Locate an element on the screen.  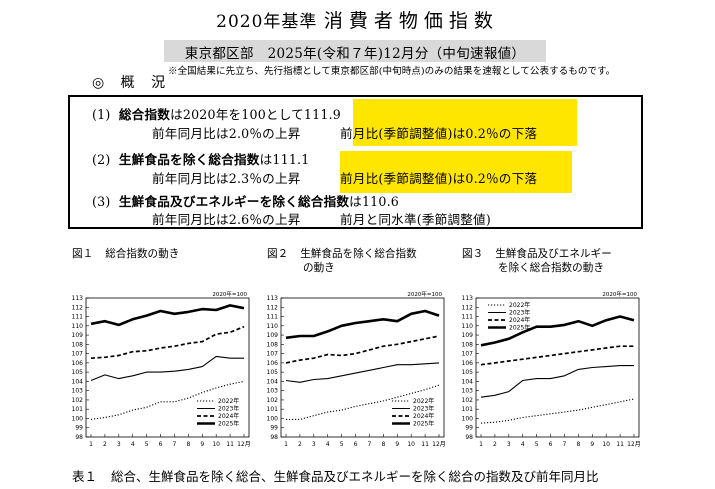
summary-item-2-mom: 前月比(季節調整値)は0.2％の下落 is located at coordinates (439, 178).